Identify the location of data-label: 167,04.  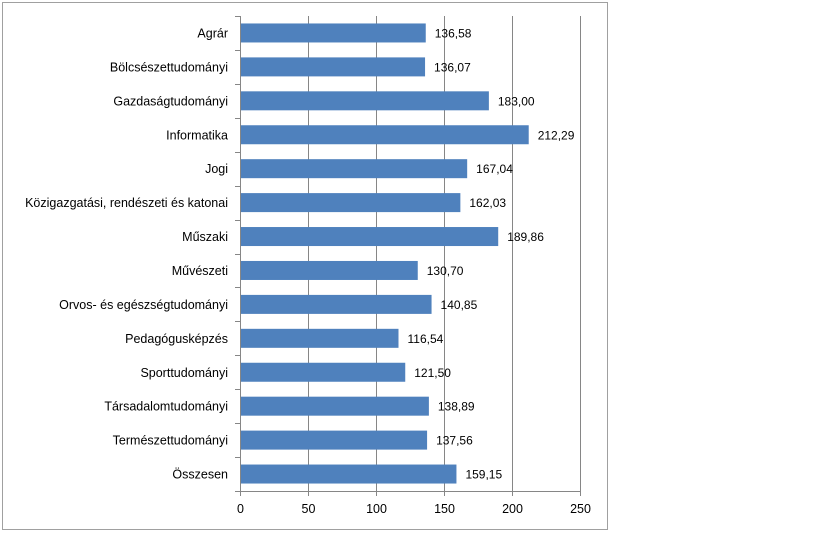
(494, 169).